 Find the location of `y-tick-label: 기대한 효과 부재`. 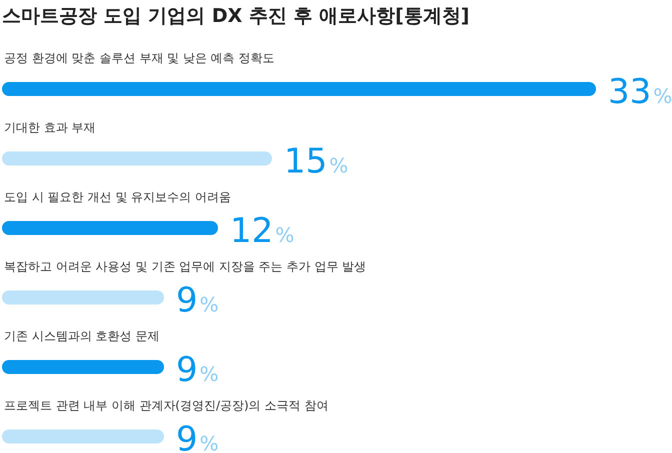

y-tick-label: 기대한 효과 부재 is located at coordinates (50, 127).